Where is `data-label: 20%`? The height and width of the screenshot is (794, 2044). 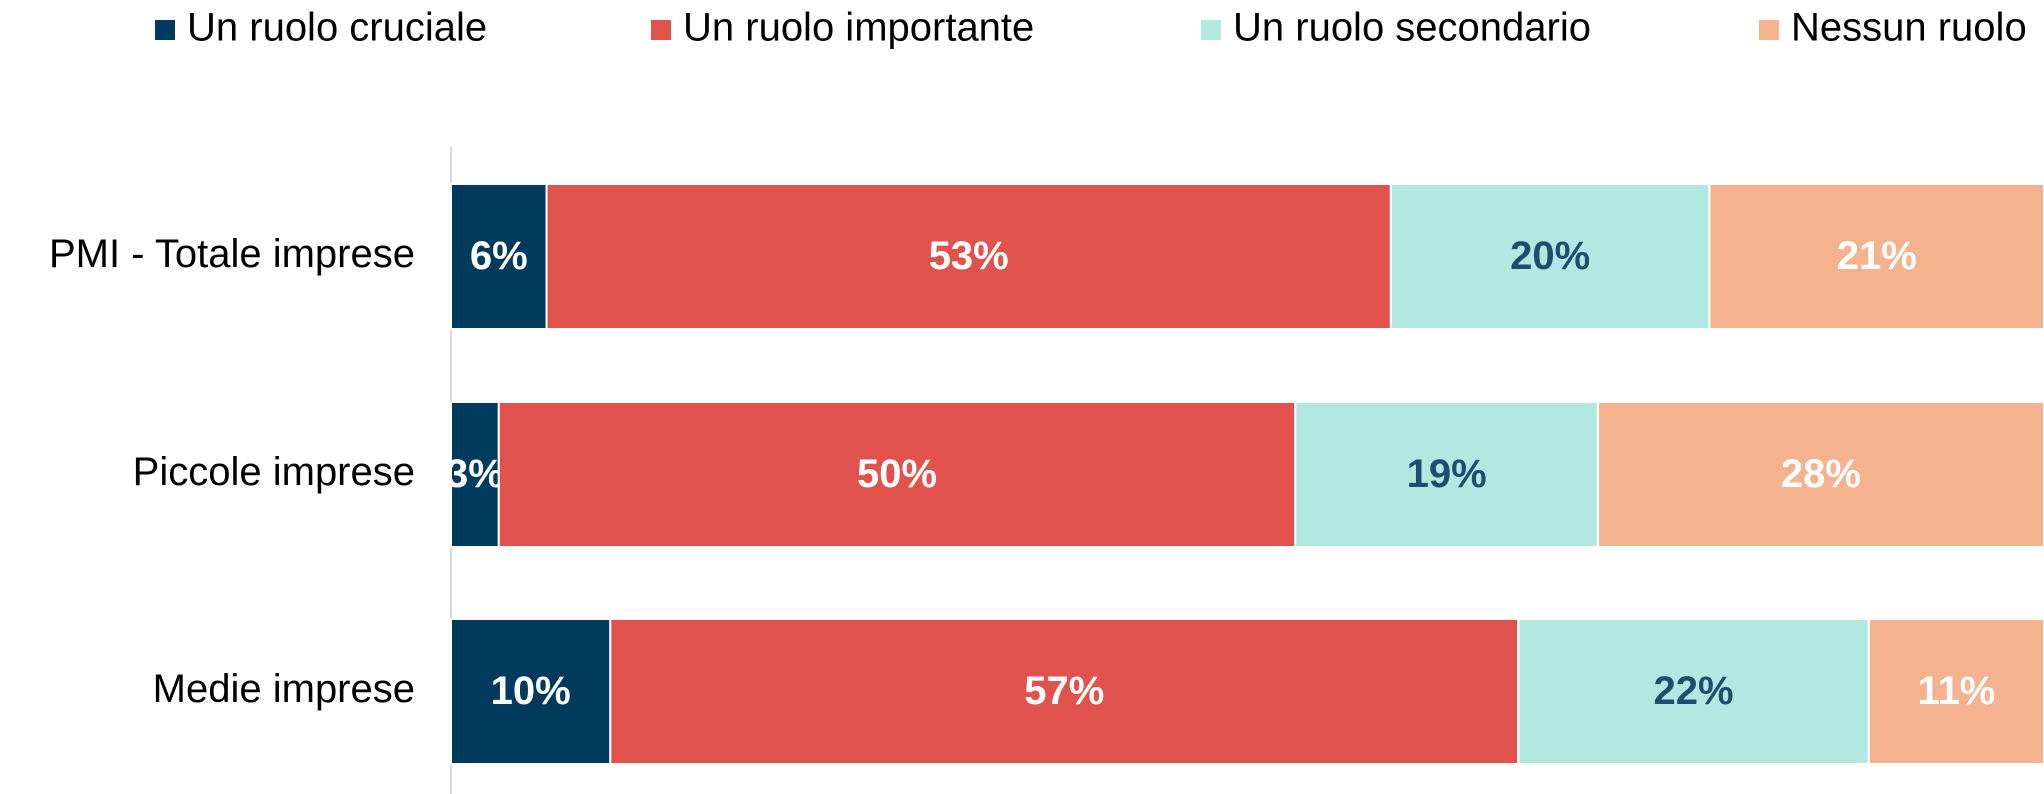 data-label: 20% is located at coordinates (1550, 256).